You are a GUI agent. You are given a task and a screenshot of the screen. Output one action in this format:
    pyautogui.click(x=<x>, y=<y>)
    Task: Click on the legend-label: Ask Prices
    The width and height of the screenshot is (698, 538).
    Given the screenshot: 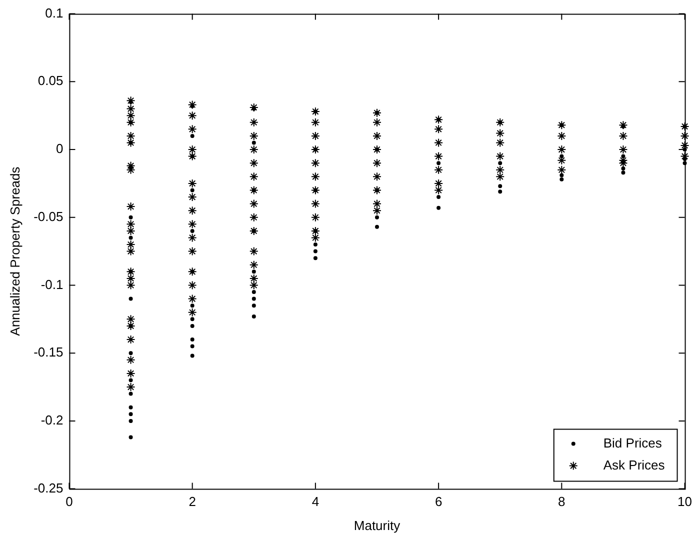 What is the action you would take?
    pyautogui.click(x=634, y=464)
    